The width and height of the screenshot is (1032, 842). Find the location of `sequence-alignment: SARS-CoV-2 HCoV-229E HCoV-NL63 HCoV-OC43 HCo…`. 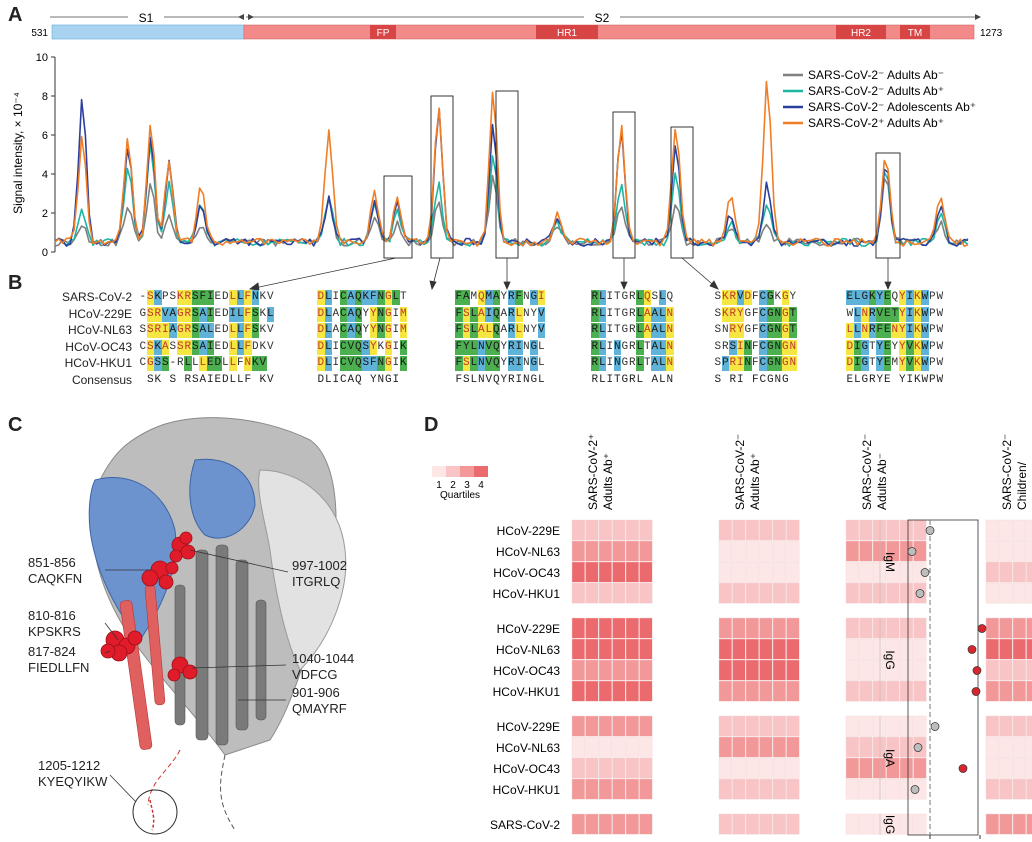

sequence-alignment: SARS-CoV-2 HCoV-229E HCoV-NL63 HCoV-OC43 HCo… is located at coordinates (502, 338).